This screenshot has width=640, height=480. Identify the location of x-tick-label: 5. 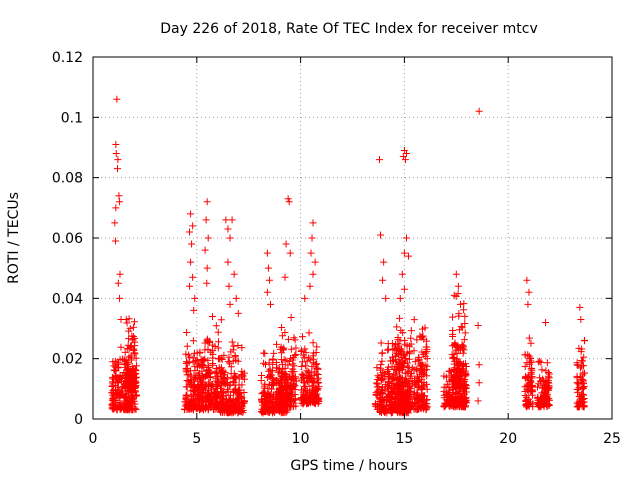
(196, 439).